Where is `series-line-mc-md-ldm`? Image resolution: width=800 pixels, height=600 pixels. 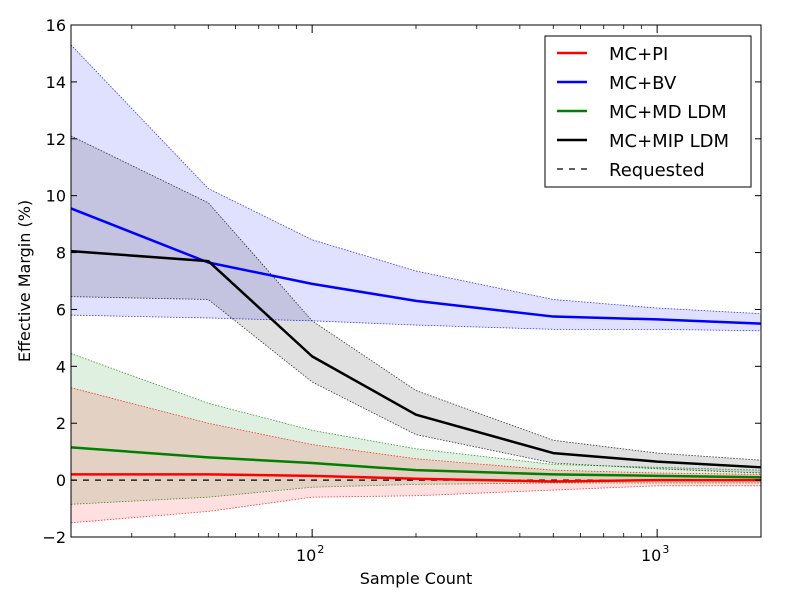
series-line-mc-md-ldm is located at coordinates (416, 462).